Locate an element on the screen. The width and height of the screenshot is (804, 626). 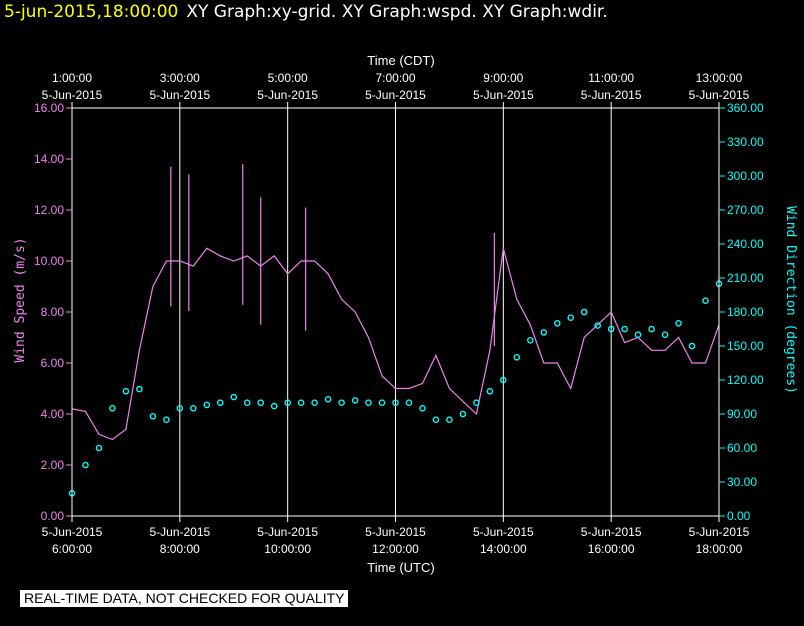
y2-tick-label: 270.00 is located at coordinates (745, 210).